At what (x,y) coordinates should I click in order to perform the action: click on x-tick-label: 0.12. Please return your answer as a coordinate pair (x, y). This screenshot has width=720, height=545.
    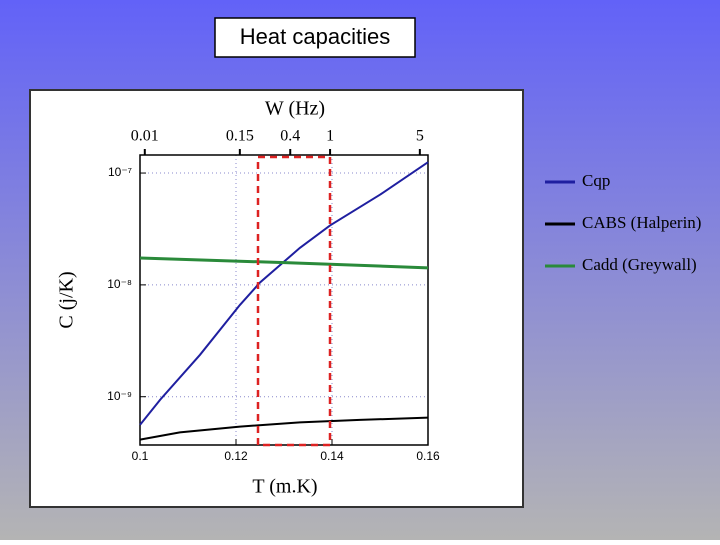
    Looking at the image, I should click on (236, 456).